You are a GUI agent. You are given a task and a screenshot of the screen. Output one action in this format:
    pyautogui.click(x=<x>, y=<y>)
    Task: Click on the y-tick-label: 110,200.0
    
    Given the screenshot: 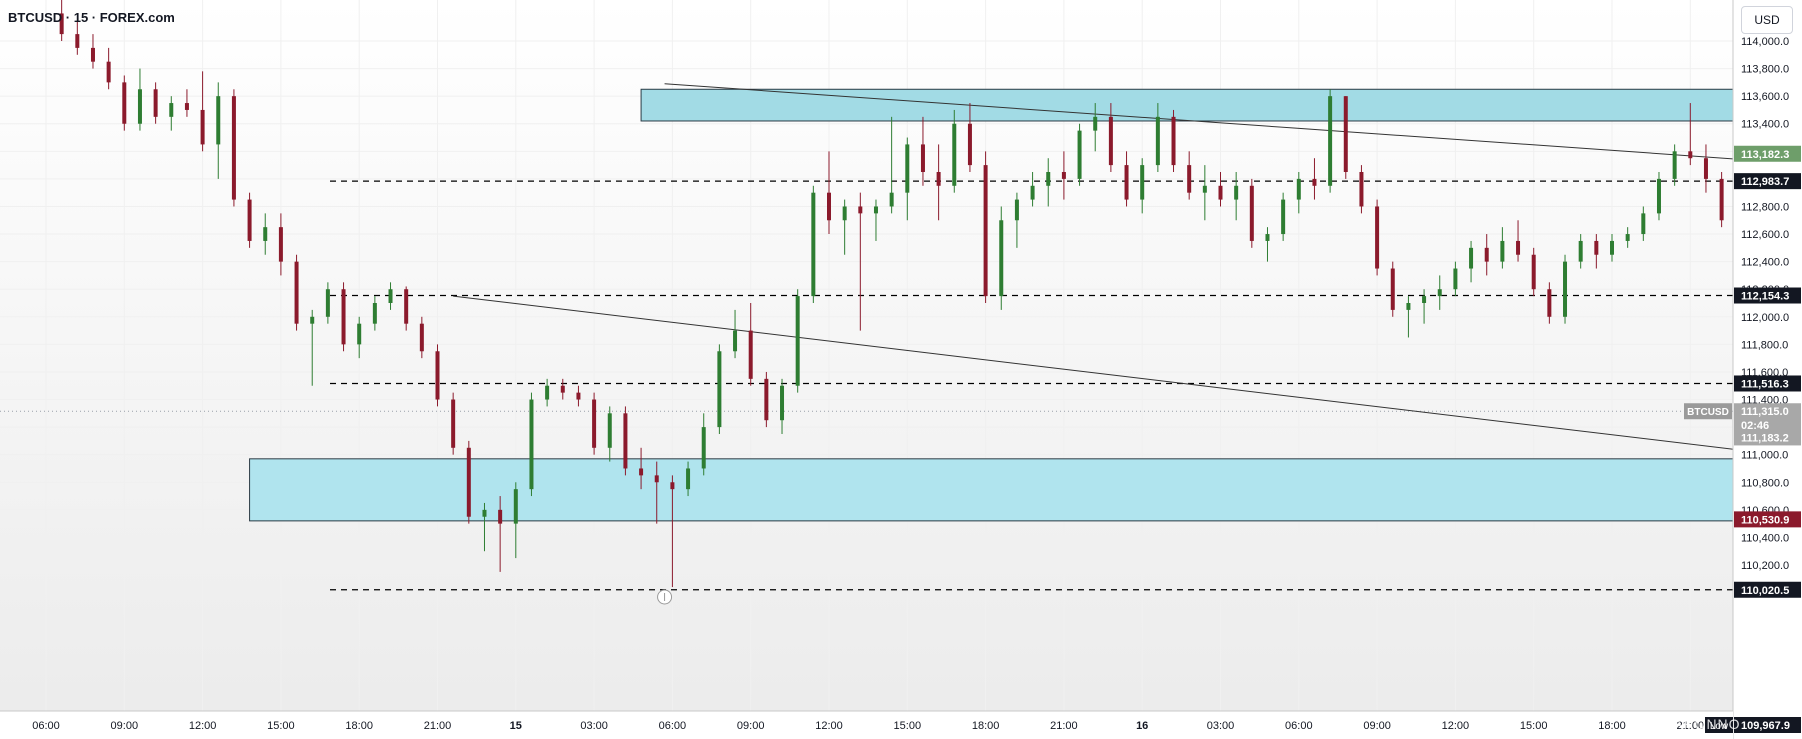 What is the action you would take?
    pyautogui.click(x=1765, y=566)
    